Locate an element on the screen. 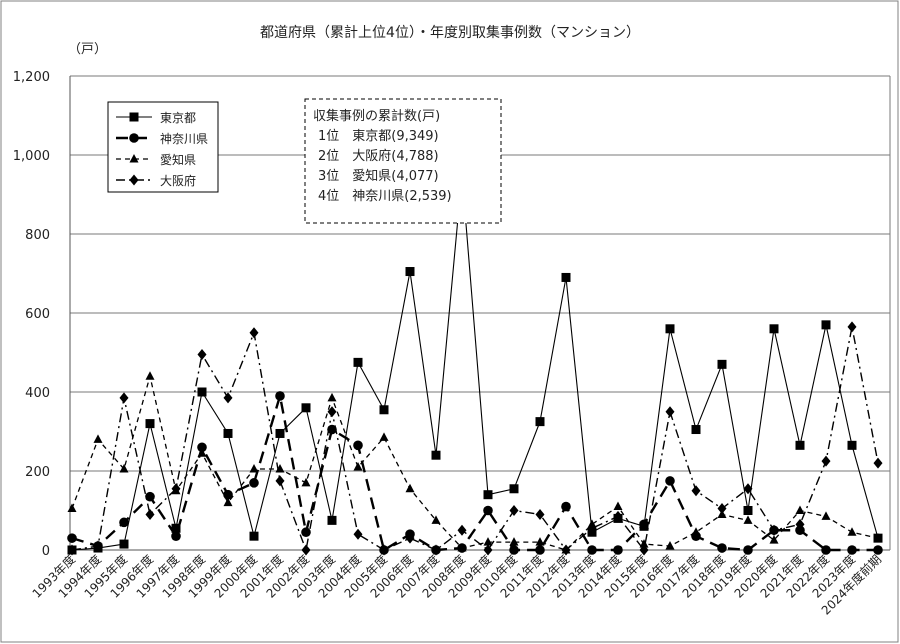 This screenshot has height=644, width=900. annotation-line: 3位 愛知県(4,077) is located at coordinates (378, 176).